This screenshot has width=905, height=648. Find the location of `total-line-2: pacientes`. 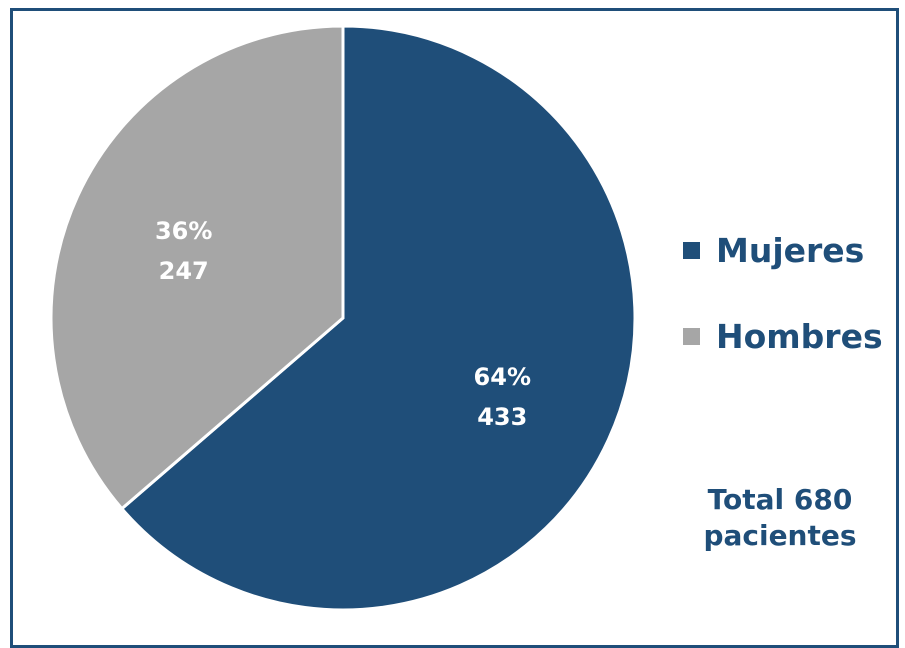

total-line-2: pacientes is located at coordinates (780, 535).